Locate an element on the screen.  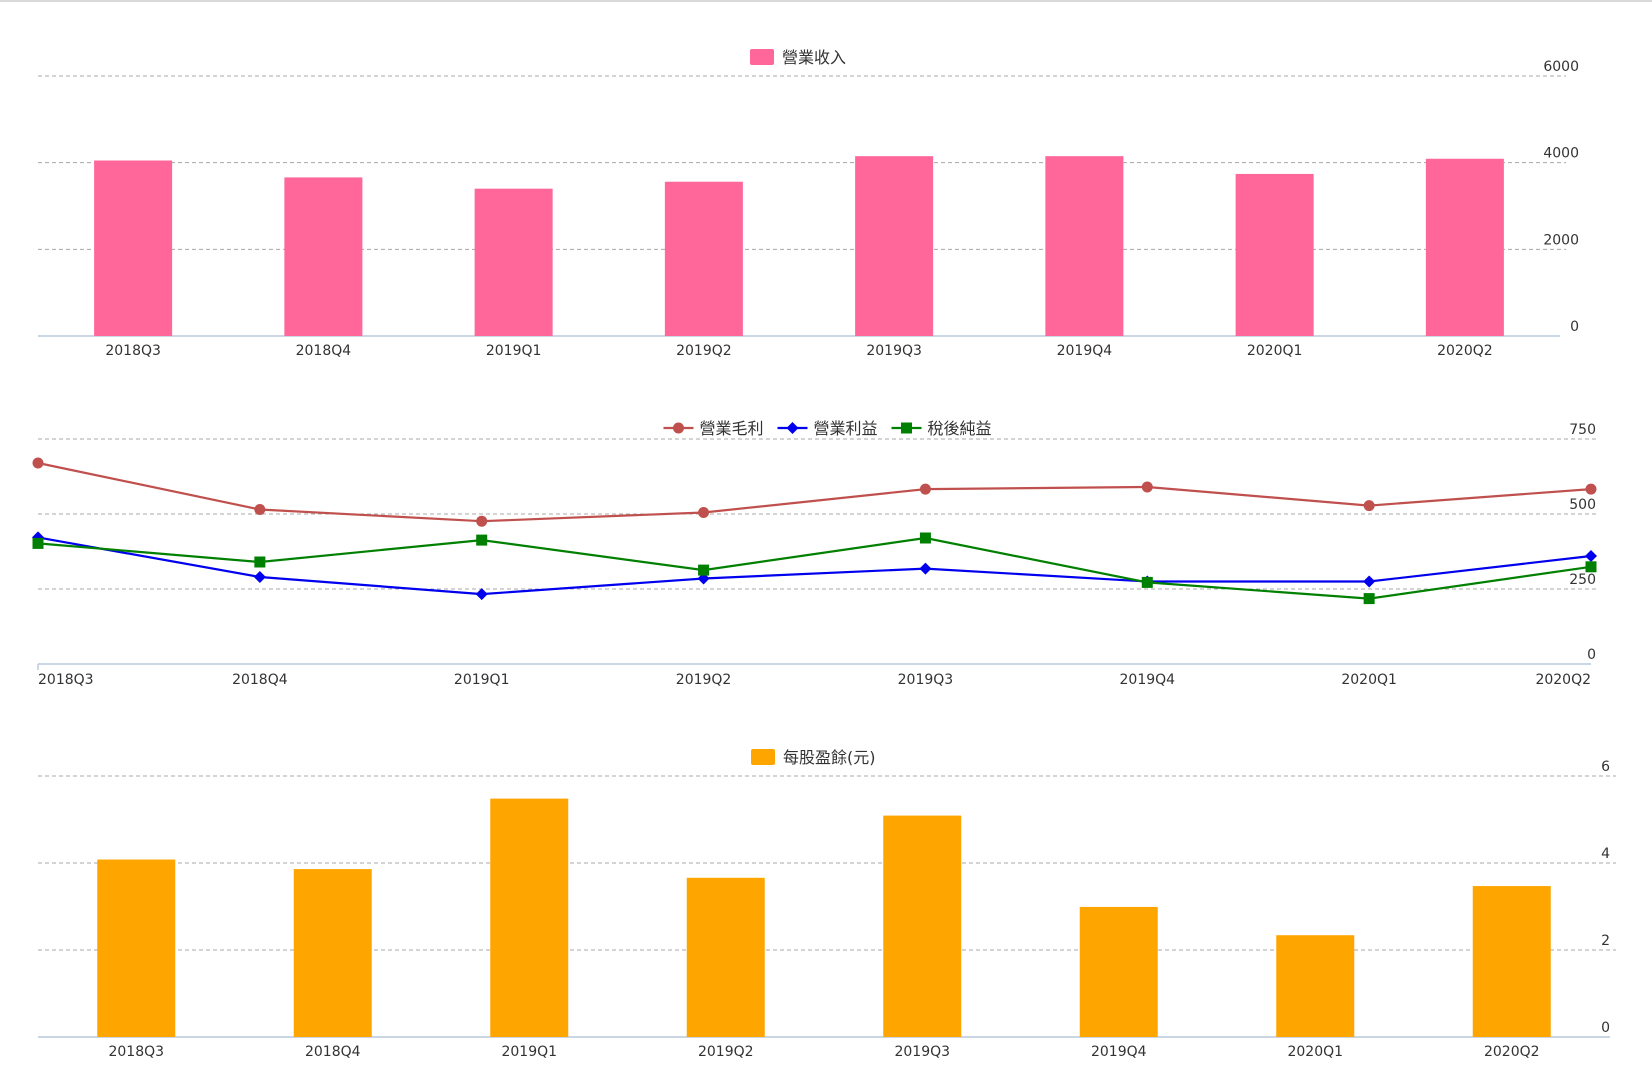
legend: 營業收入 is located at coordinates (798, 57).